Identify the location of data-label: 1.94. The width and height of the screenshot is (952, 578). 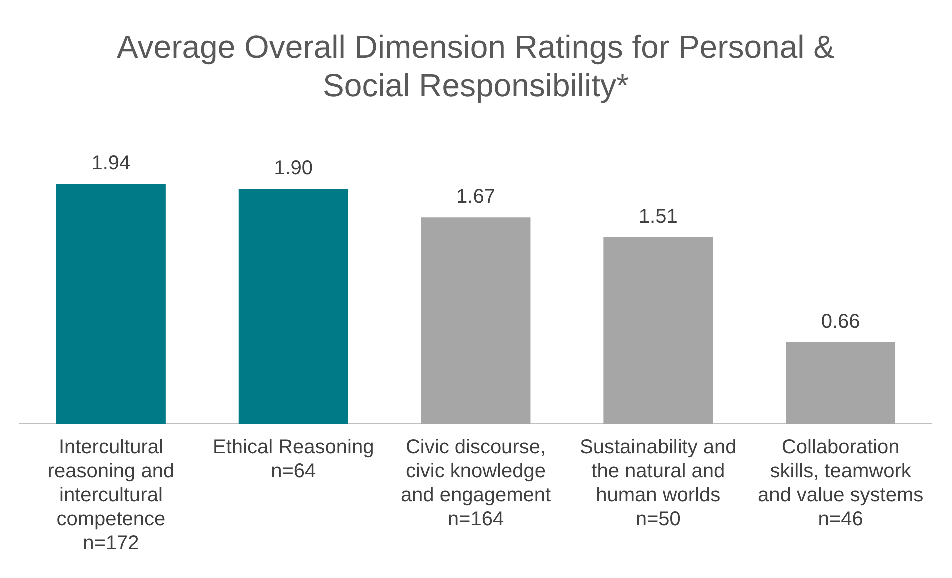
(111, 163).